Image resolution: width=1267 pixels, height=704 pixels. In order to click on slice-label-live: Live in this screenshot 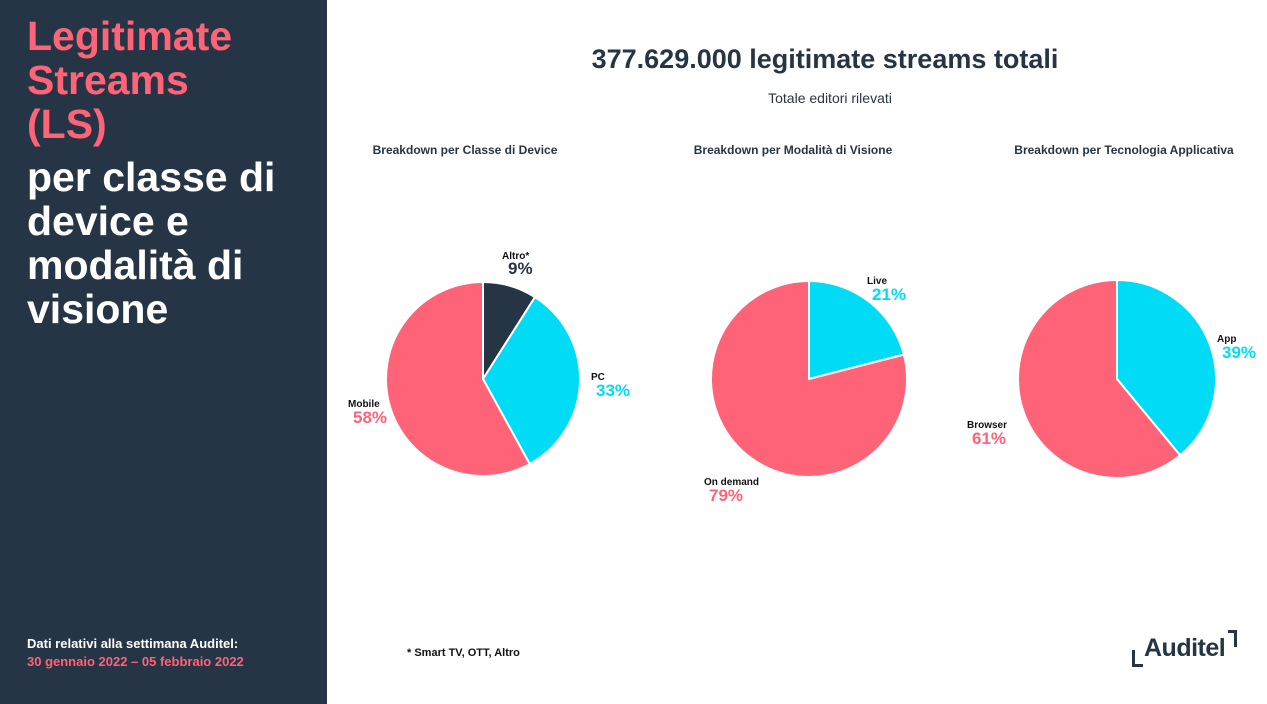, I will do `click(877, 281)`.